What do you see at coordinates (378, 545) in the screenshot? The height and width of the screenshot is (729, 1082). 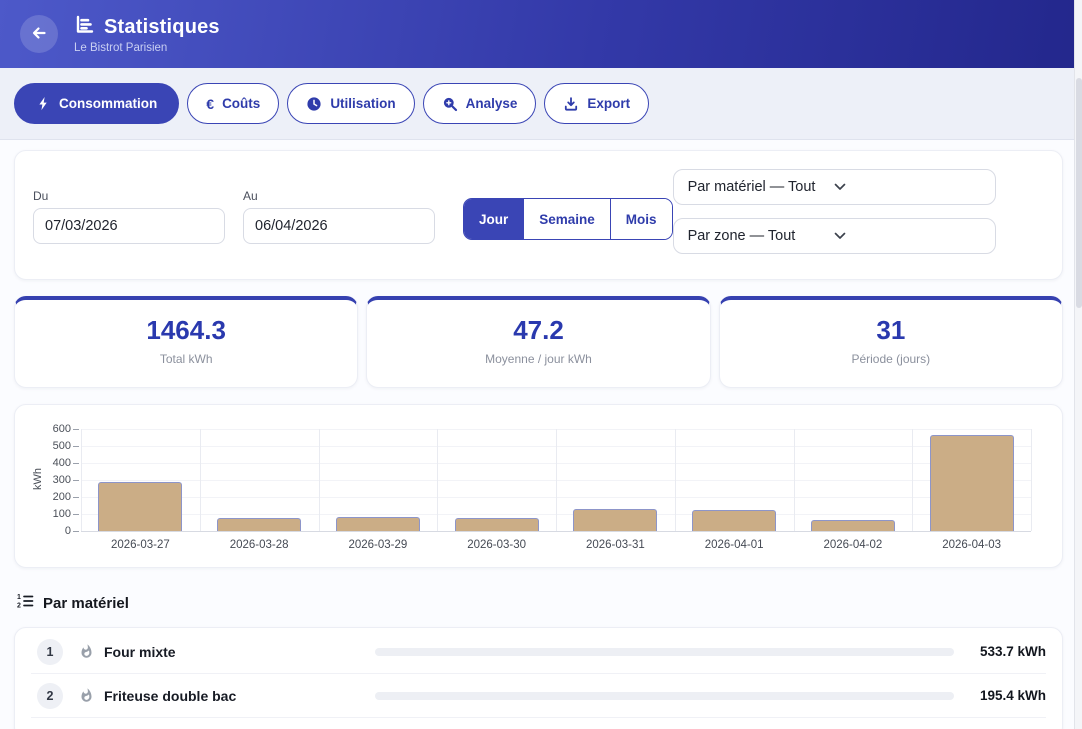 I see `x-tick-label: 2026-03-29` at bounding box center [378, 545].